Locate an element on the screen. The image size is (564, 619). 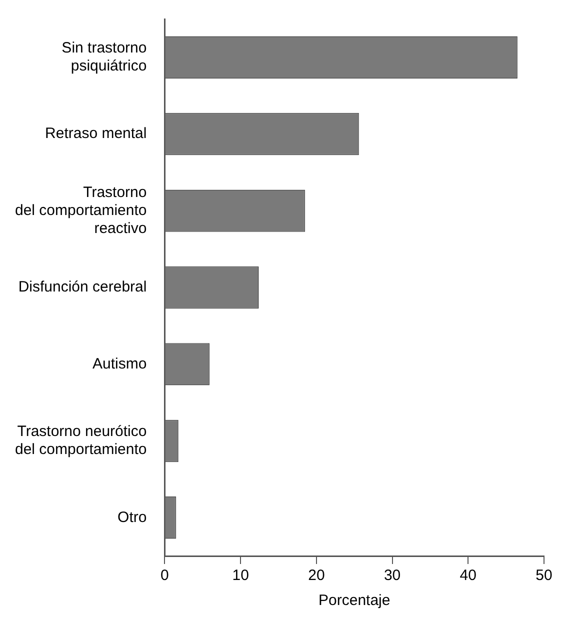
y-tick-label: Sin trastorno psiquiátrico is located at coordinates (104, 57).